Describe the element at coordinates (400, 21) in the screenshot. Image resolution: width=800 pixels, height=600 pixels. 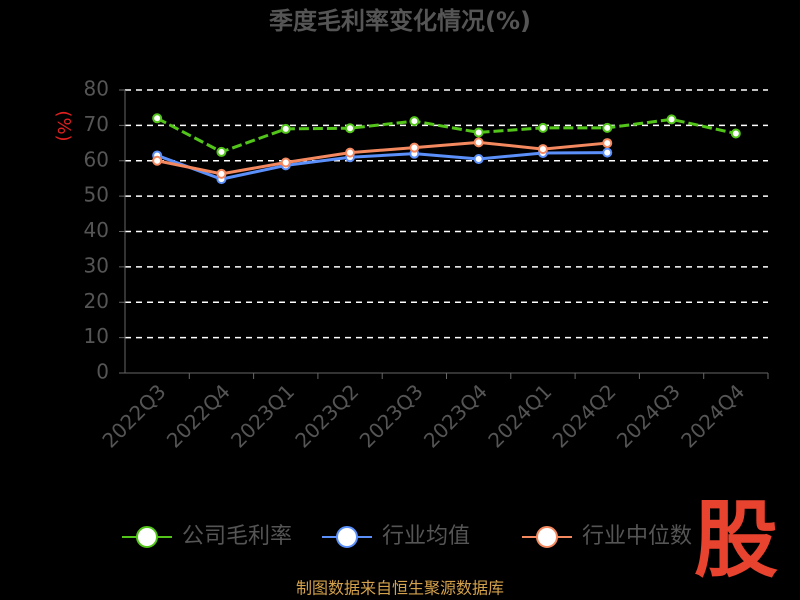
I see `chart-title: 季度毛利率变化情况(%)` at that location.